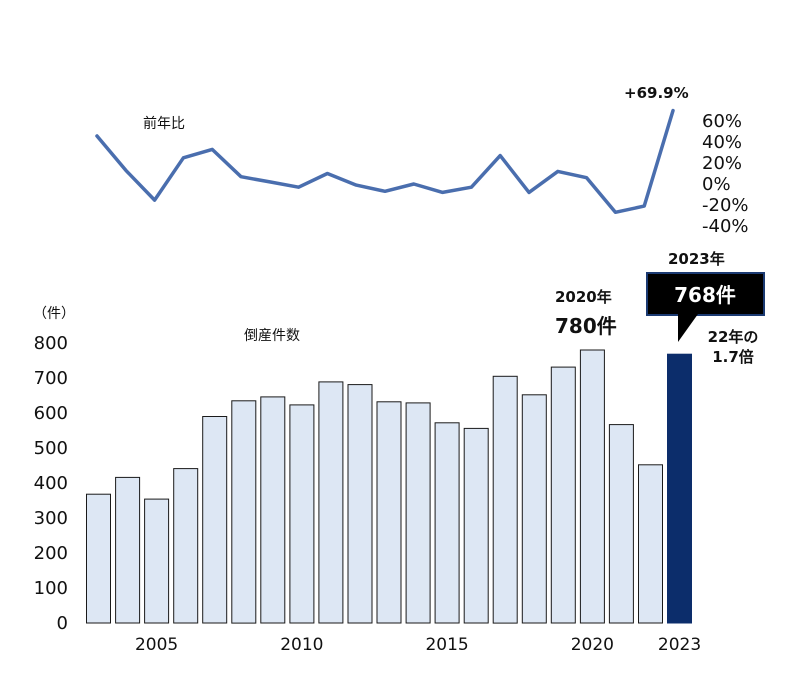  What do you see at coordinates (51, 343) in the screenshot?
I see `y-tick-label: 800` at bounding box center [51, 343].